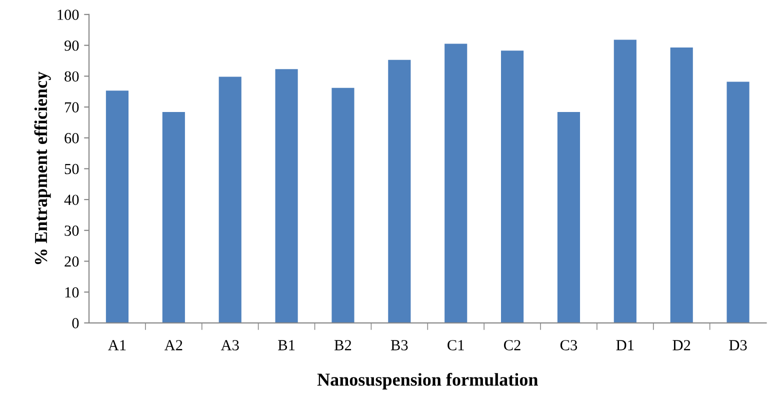  I want to click on y-tick-label: 0, so click(75, 323).